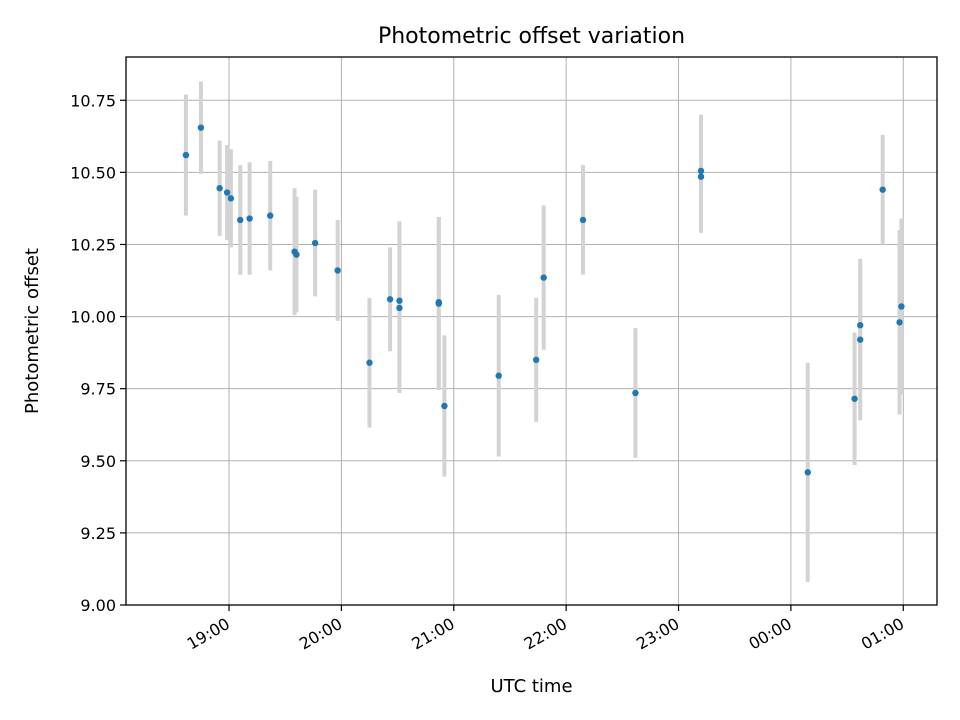 This screenshot has height=720, width=960. Describe the element at coordinates (93, 317) in the screenshot. I see `y-tick-label: 10.00` at that location.